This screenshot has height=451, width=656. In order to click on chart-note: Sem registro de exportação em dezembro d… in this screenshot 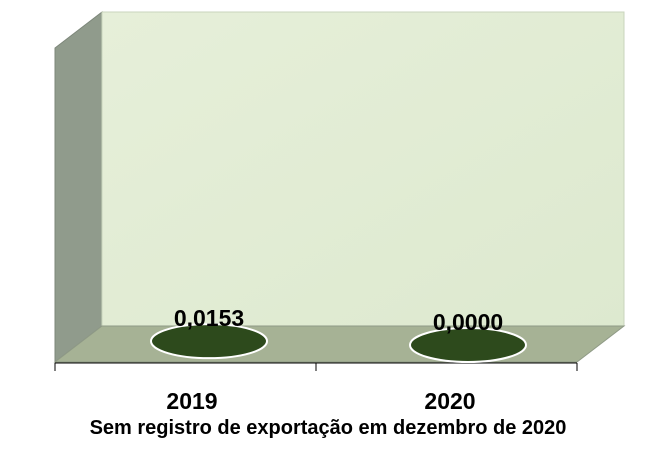, I will do `click(328, 428)`.